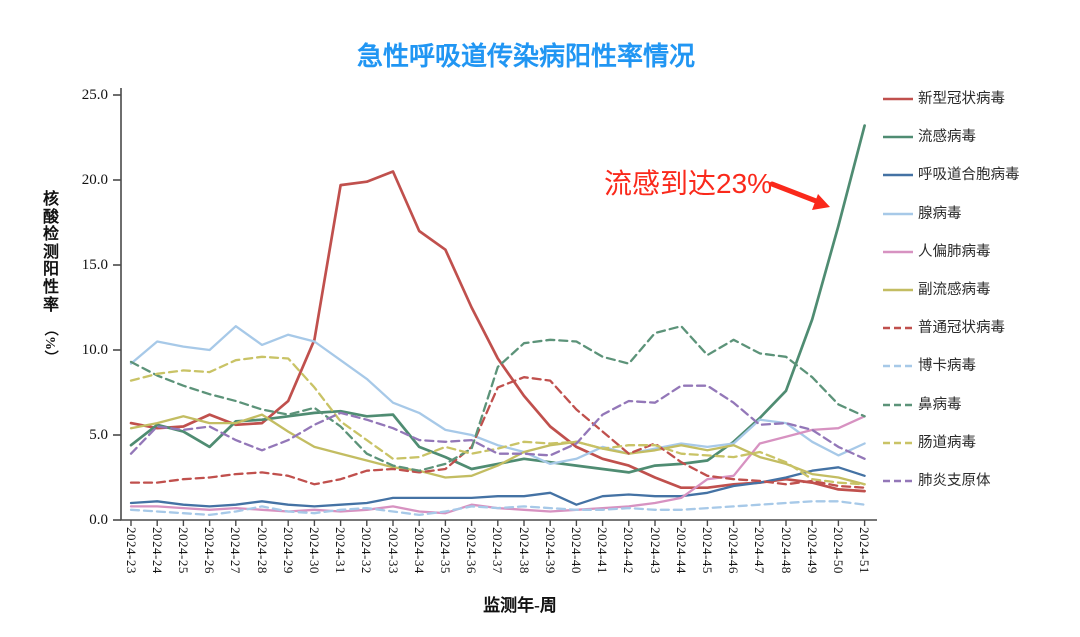  I want to click on legend-label: 鼻病毒, so click(940, 404).